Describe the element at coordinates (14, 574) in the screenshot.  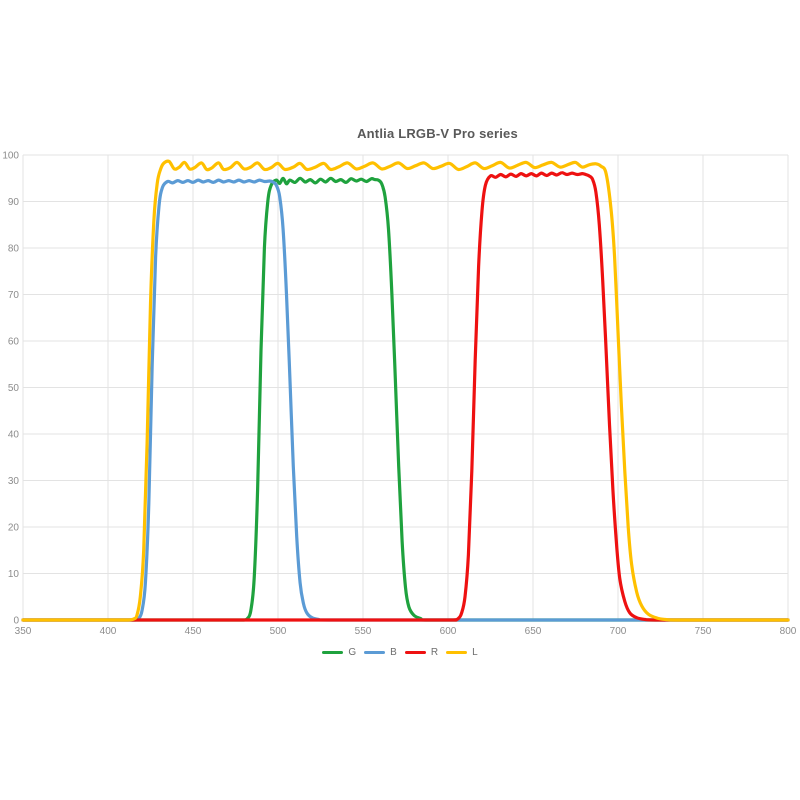
I see `y-tick-label: 10` at that location.